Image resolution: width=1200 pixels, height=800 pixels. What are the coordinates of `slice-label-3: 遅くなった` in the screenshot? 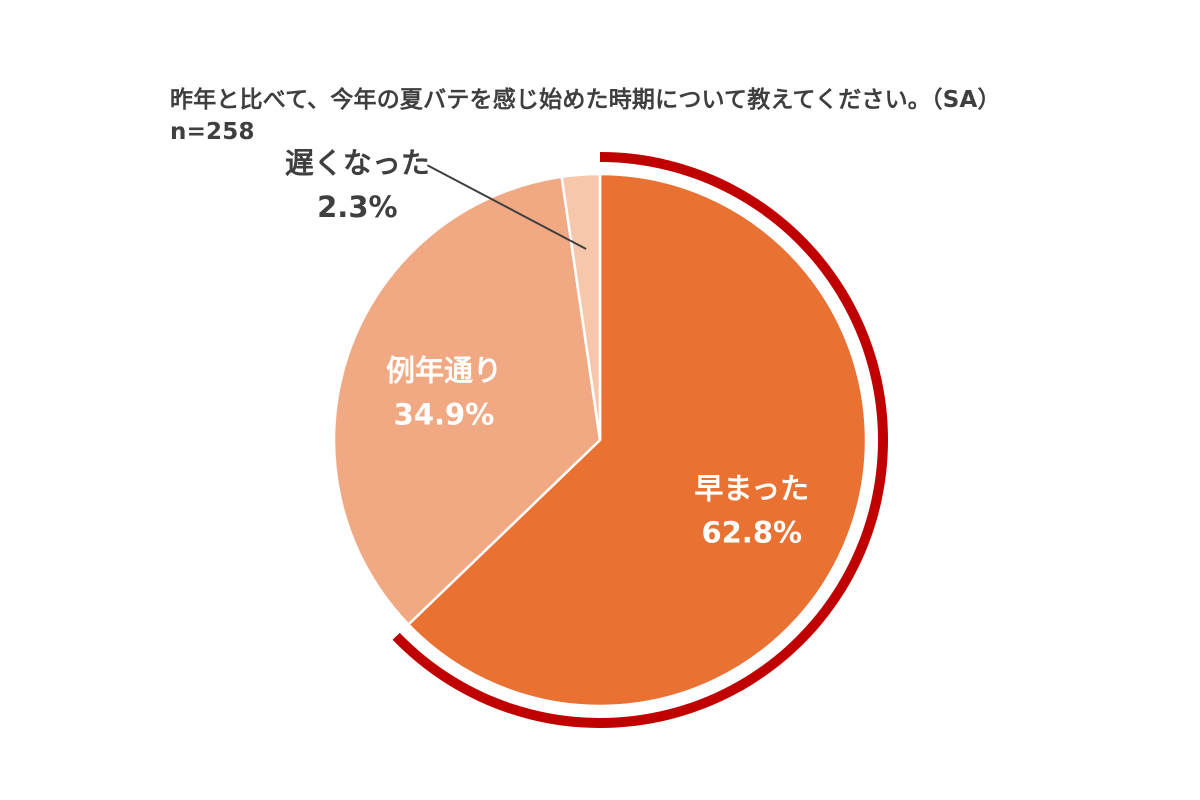 It's located at (357, 163).